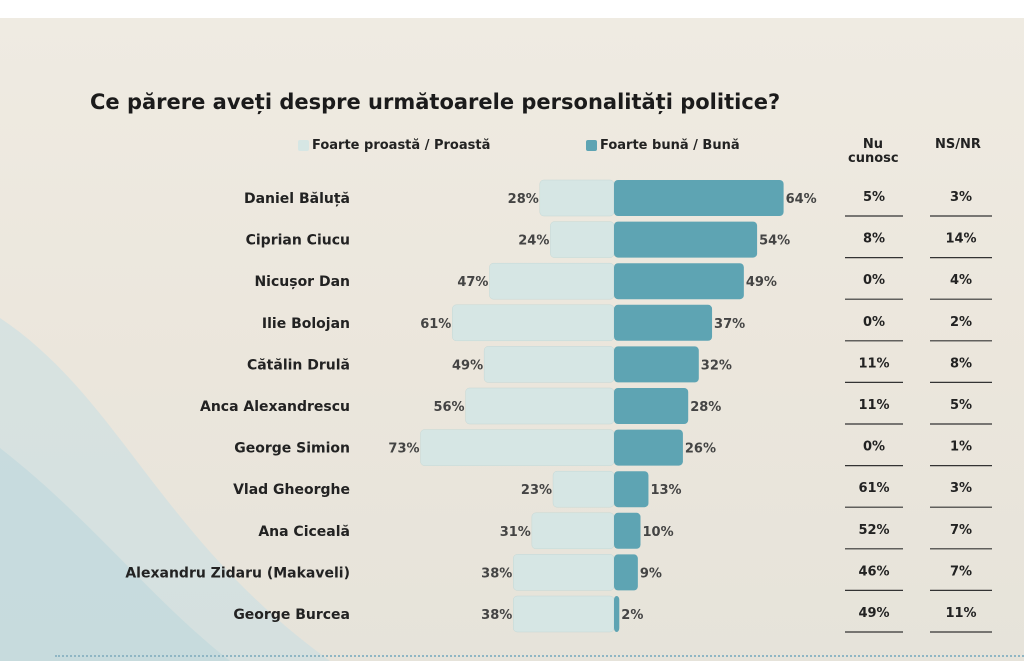 The height and width of the screenshot is (661, 1024). I want to click on bar-positive-label: 26%, so click(700, 449).